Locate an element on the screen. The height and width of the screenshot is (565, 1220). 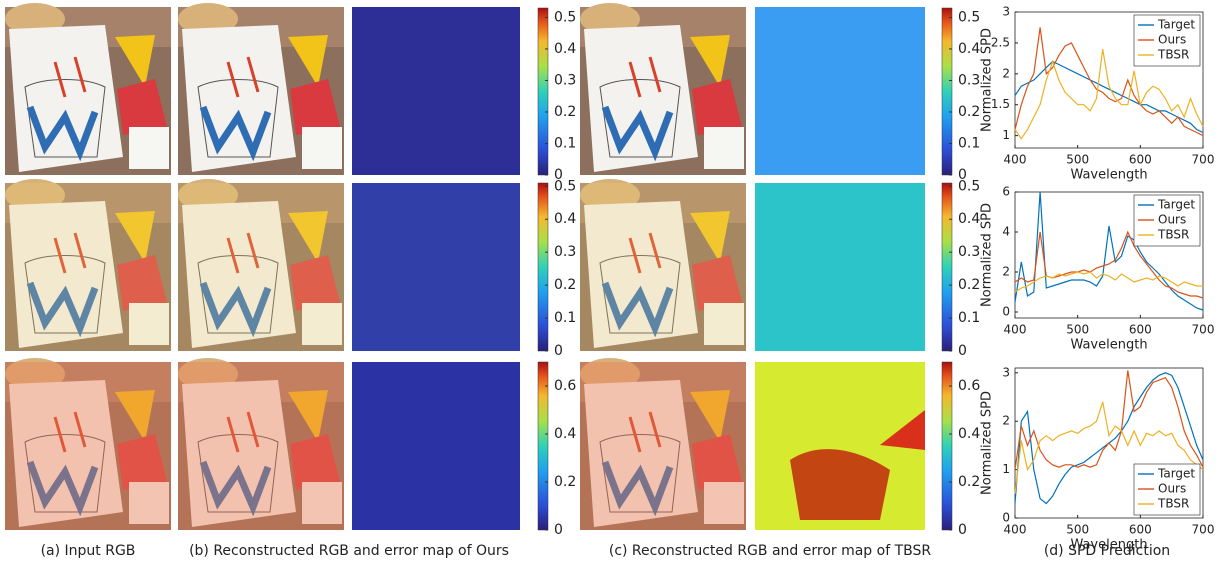
caption: (d) SPD Prediction is located at coordinates (1107, 551).